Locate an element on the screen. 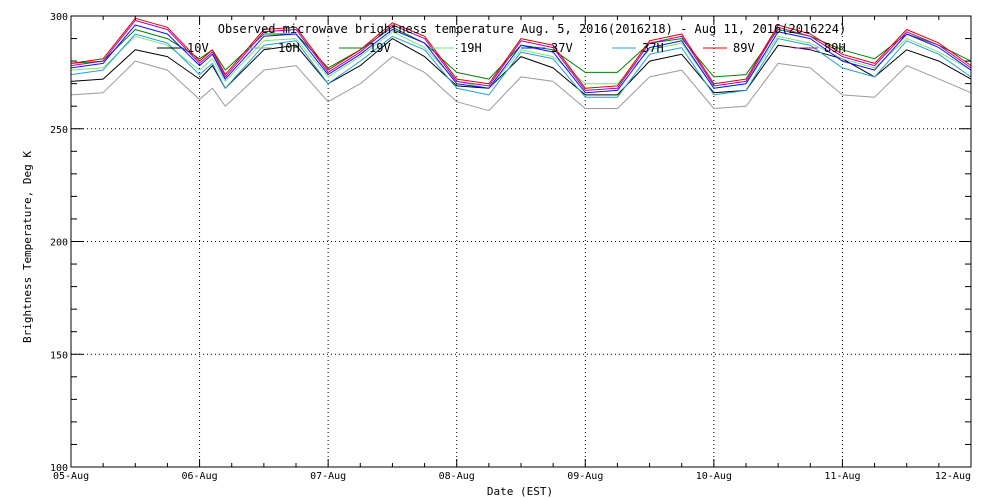  y-tick-label: 200 is located at coordinates (59, 243).